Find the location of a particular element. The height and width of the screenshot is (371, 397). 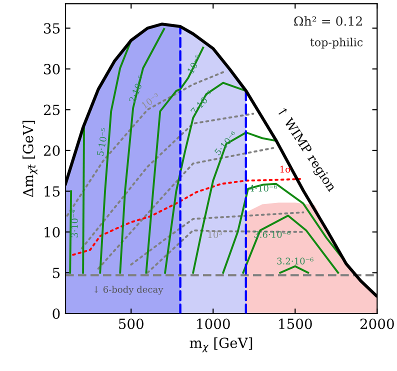

x-tick-label: 1500 is located at coordinates (295, 324).